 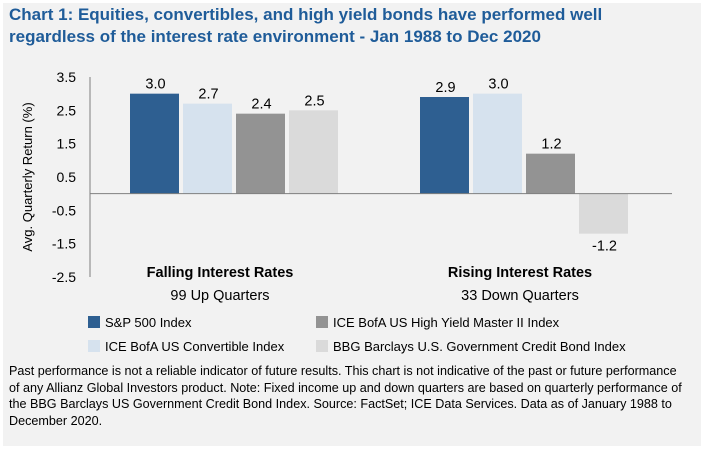 What do you see at coordinates (520, 296) in the screenshot?
I see `category-sublabel: 33 Down Quarters` at bounding box center [520, 296].